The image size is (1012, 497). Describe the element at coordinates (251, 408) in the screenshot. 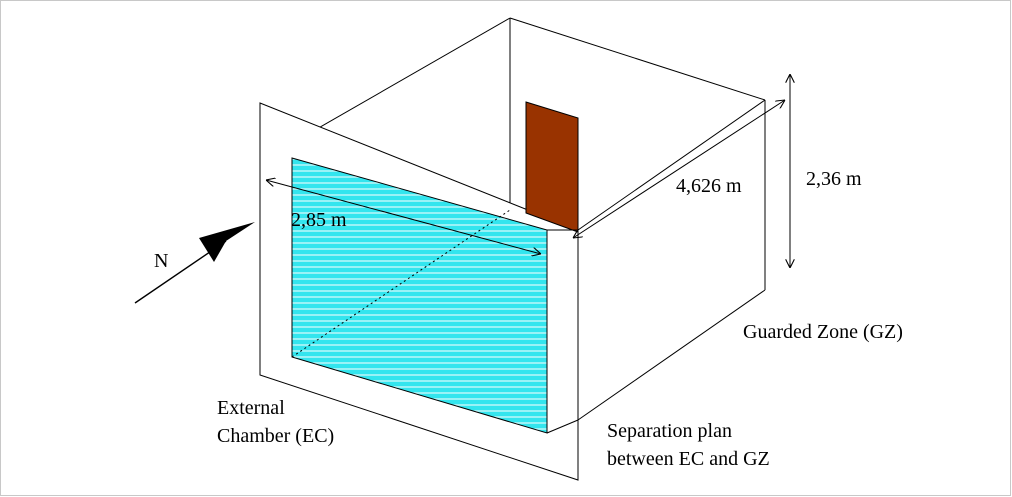

I see `external-chamber-label-line1: External` at that location.